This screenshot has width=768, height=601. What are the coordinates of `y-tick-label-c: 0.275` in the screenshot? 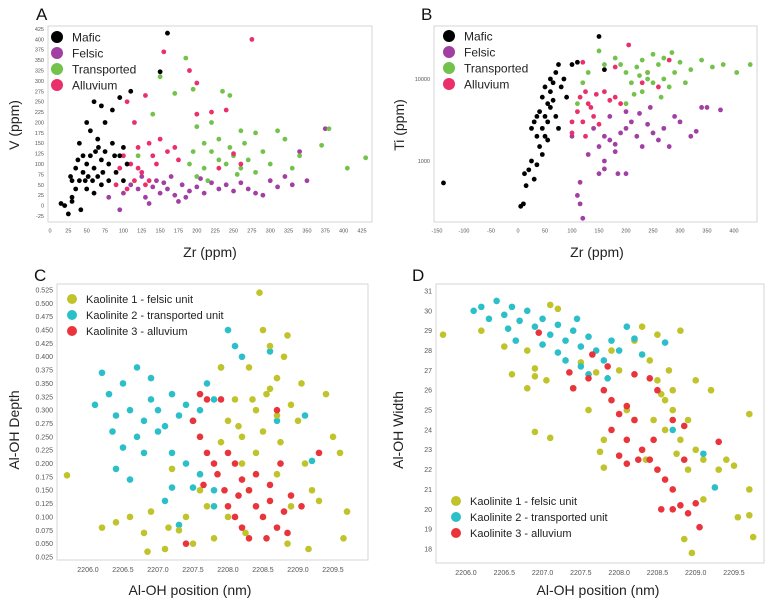 It's located at (44, 424).